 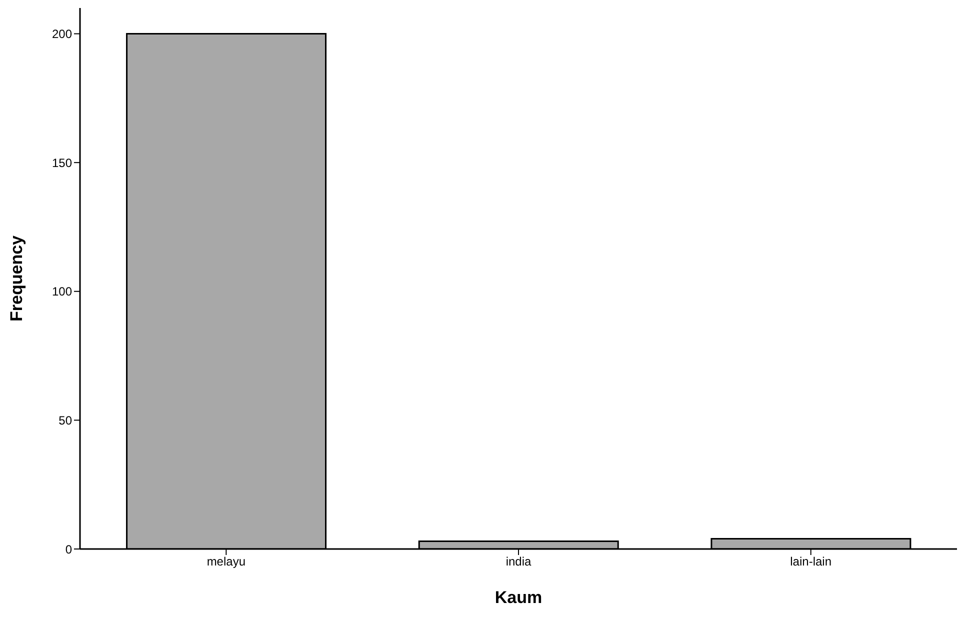 I want to click on y-tick-label: 200, so click(x=62, y=34).